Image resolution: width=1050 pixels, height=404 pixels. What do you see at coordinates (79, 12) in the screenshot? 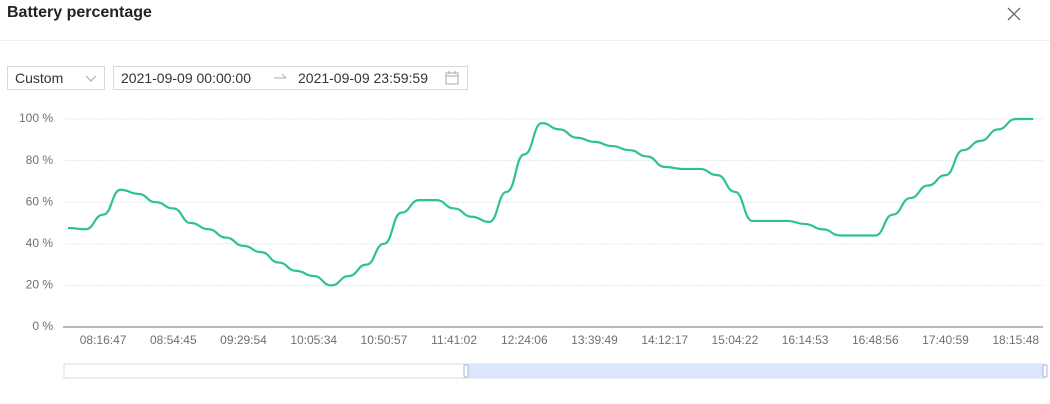
I see `dialog-title: Battery percentage` at bounding box center [79, 12].